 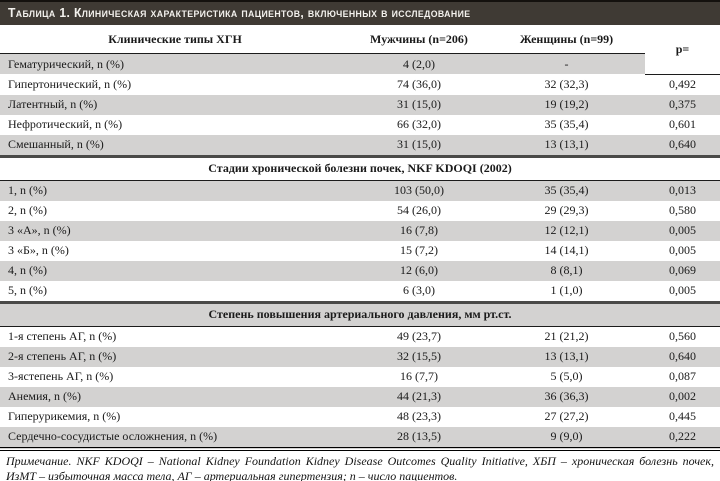 I want to click on row-label: Сердечно-сосудистые осложнения, n (%), so click(x=175, y=438).